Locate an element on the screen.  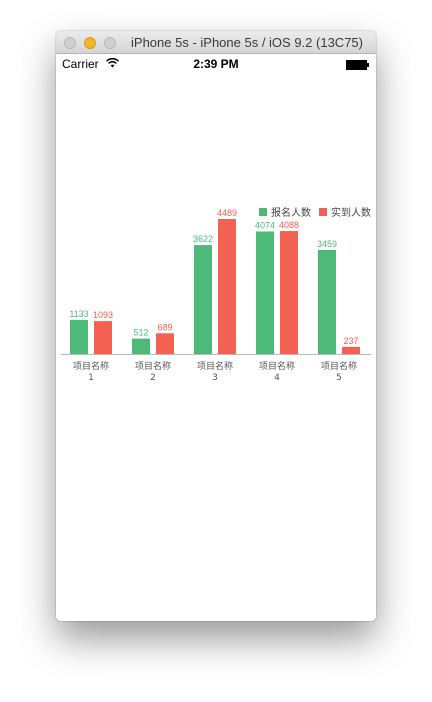
battery-icon is located at coordinates (358, 66).